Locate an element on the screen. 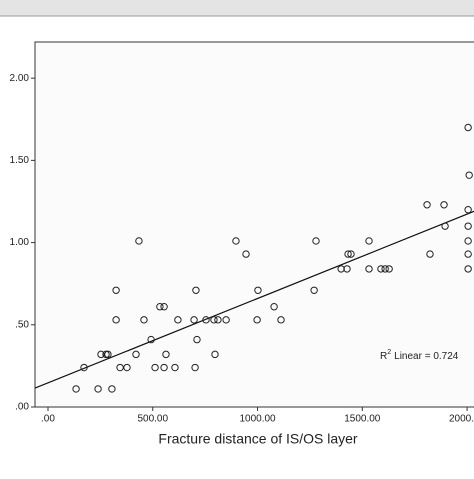 The height and width of the screenshot is (479, 474). annotation-sup: 2 is located at coordinates (389, 352).